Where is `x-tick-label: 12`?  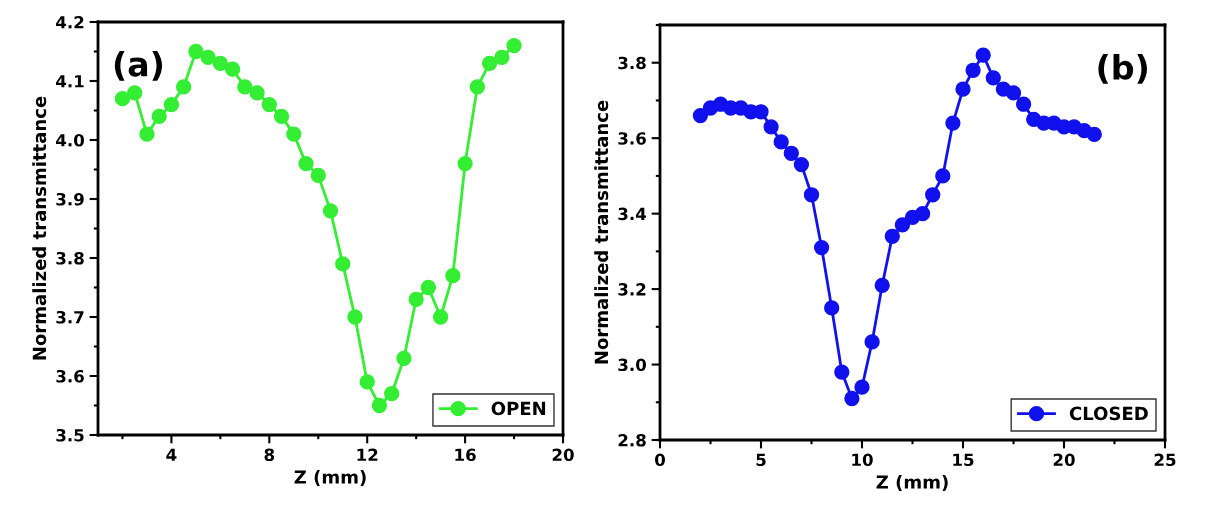
x-tick-label: 12 is located at coordinates (367, 454).